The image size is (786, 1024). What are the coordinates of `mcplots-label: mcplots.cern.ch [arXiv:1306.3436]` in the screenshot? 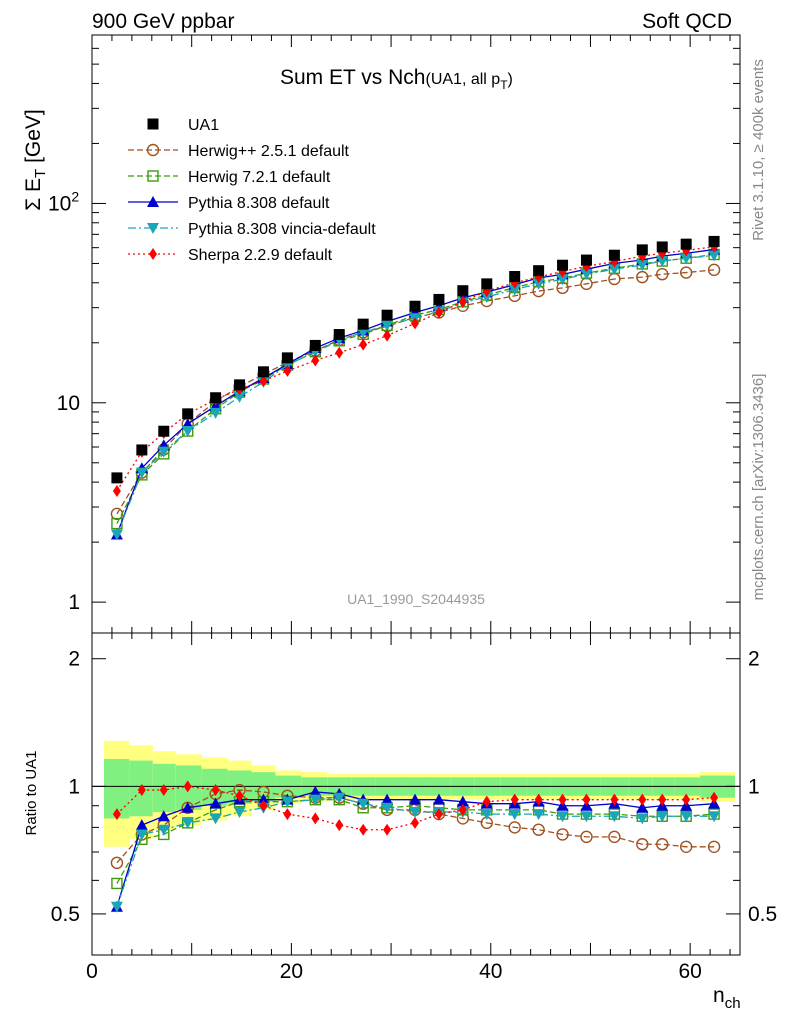 It's located at (758, 487).